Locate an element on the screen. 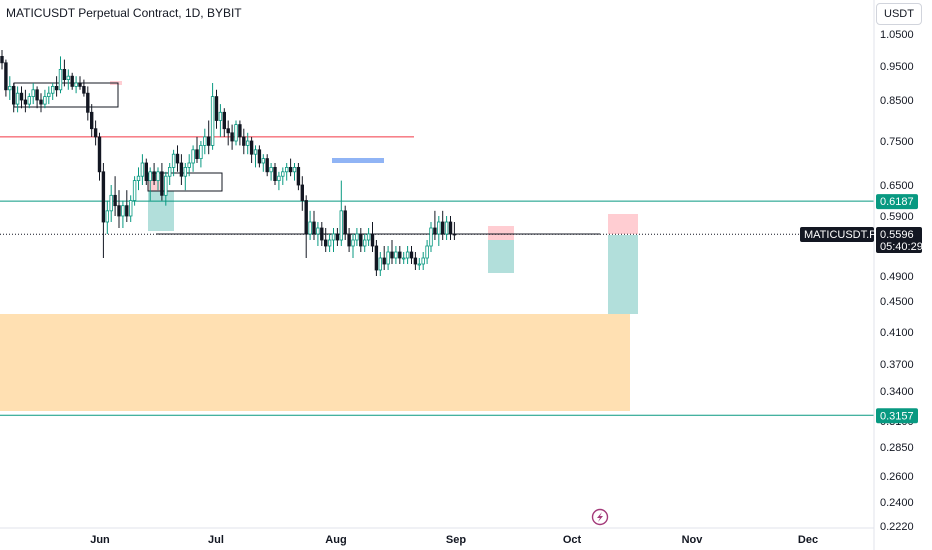 This screenshot has height=550, width=932. symbol-tag: MATICUSDT.P is located at coordinates (838, 234).